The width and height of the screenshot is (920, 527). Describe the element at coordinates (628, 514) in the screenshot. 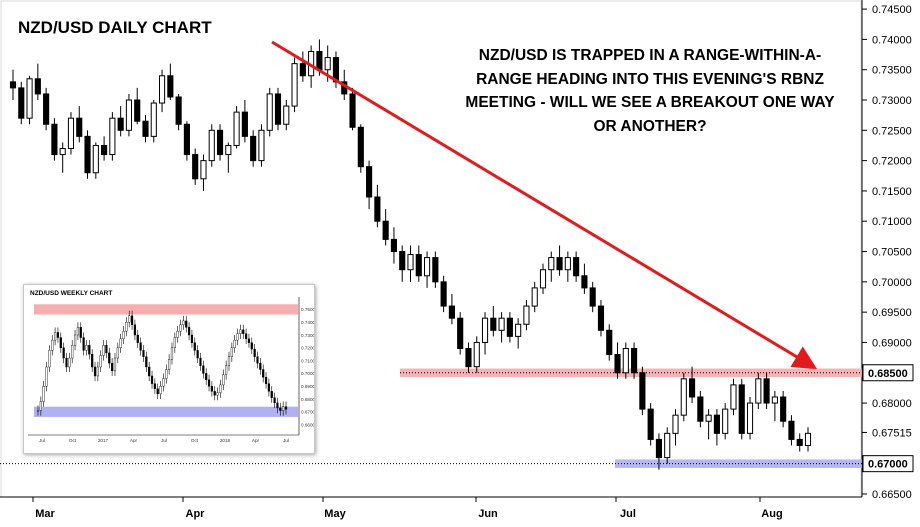

I see `time-tick-label: Jul` at that location.